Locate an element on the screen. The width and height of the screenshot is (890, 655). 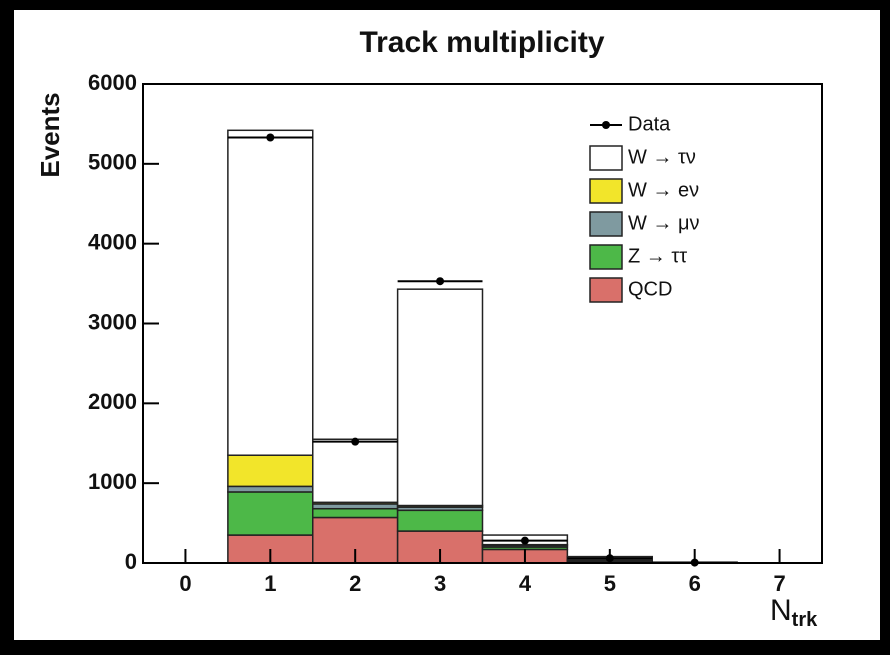
x-tick-label: 5 is located at coordinates (610, 583).